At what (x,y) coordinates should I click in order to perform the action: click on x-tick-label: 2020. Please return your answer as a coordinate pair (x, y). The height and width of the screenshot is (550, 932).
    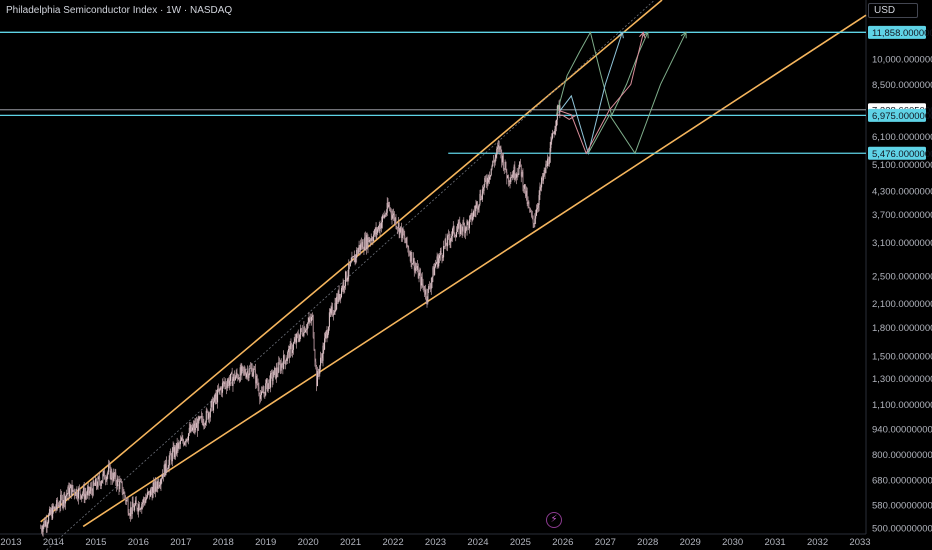
    Looking at the image, I should click on (308, 542).